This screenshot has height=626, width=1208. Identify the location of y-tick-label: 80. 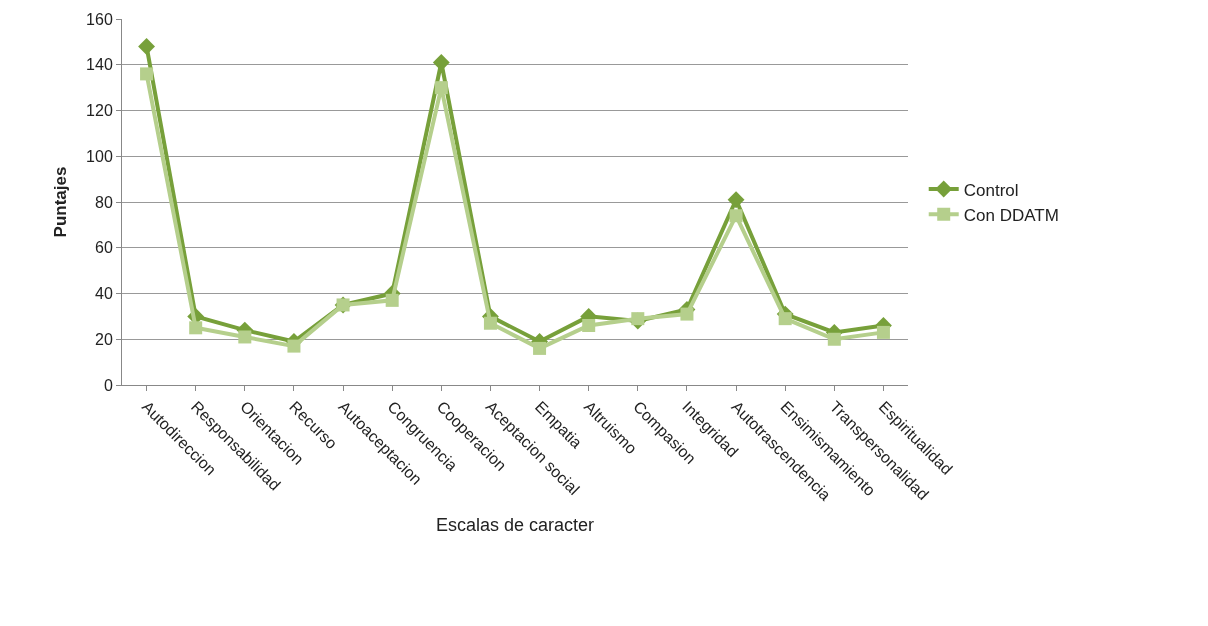
(104, 202).